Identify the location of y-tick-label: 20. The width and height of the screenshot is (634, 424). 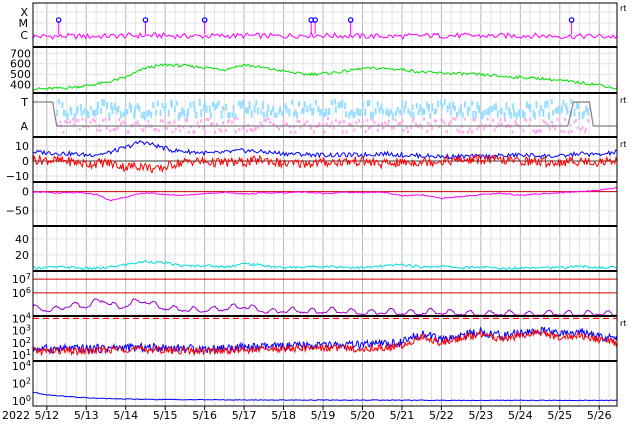
(22, 255).